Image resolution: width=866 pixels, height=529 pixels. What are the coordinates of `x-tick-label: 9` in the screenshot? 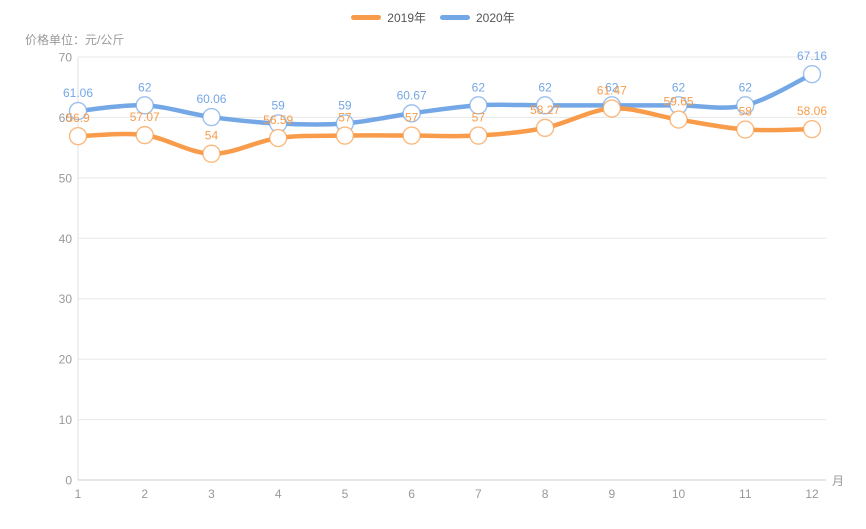 It's located at (611, 494).